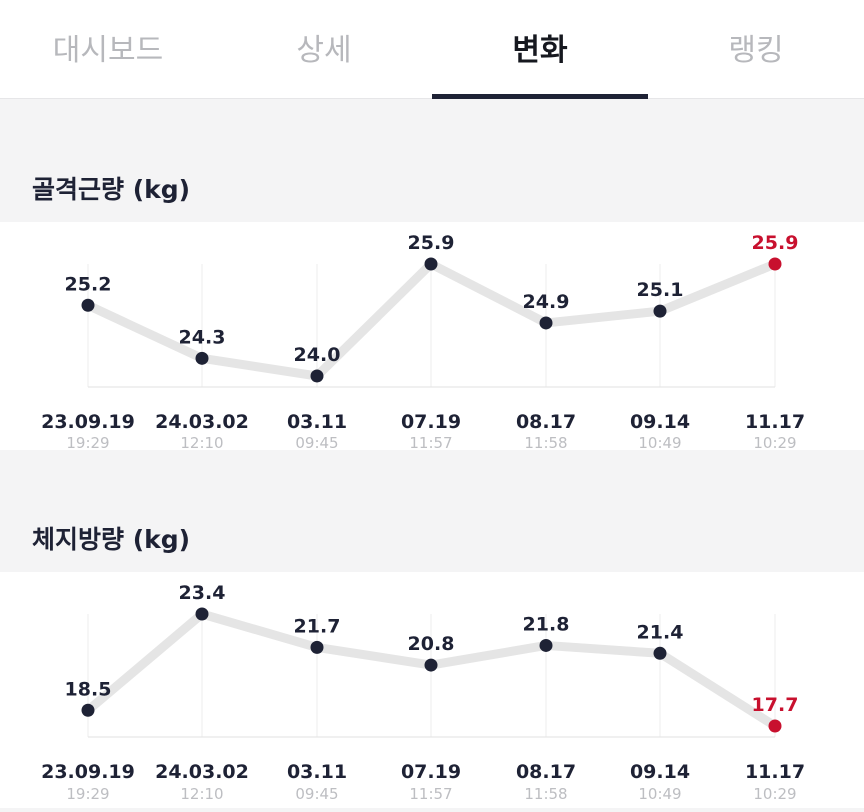 The image size is (864, 812). What do you see at coordinates (88, 284) in the screenshot?
I see `data-label: 25.2` at bounding box center [88, 284].